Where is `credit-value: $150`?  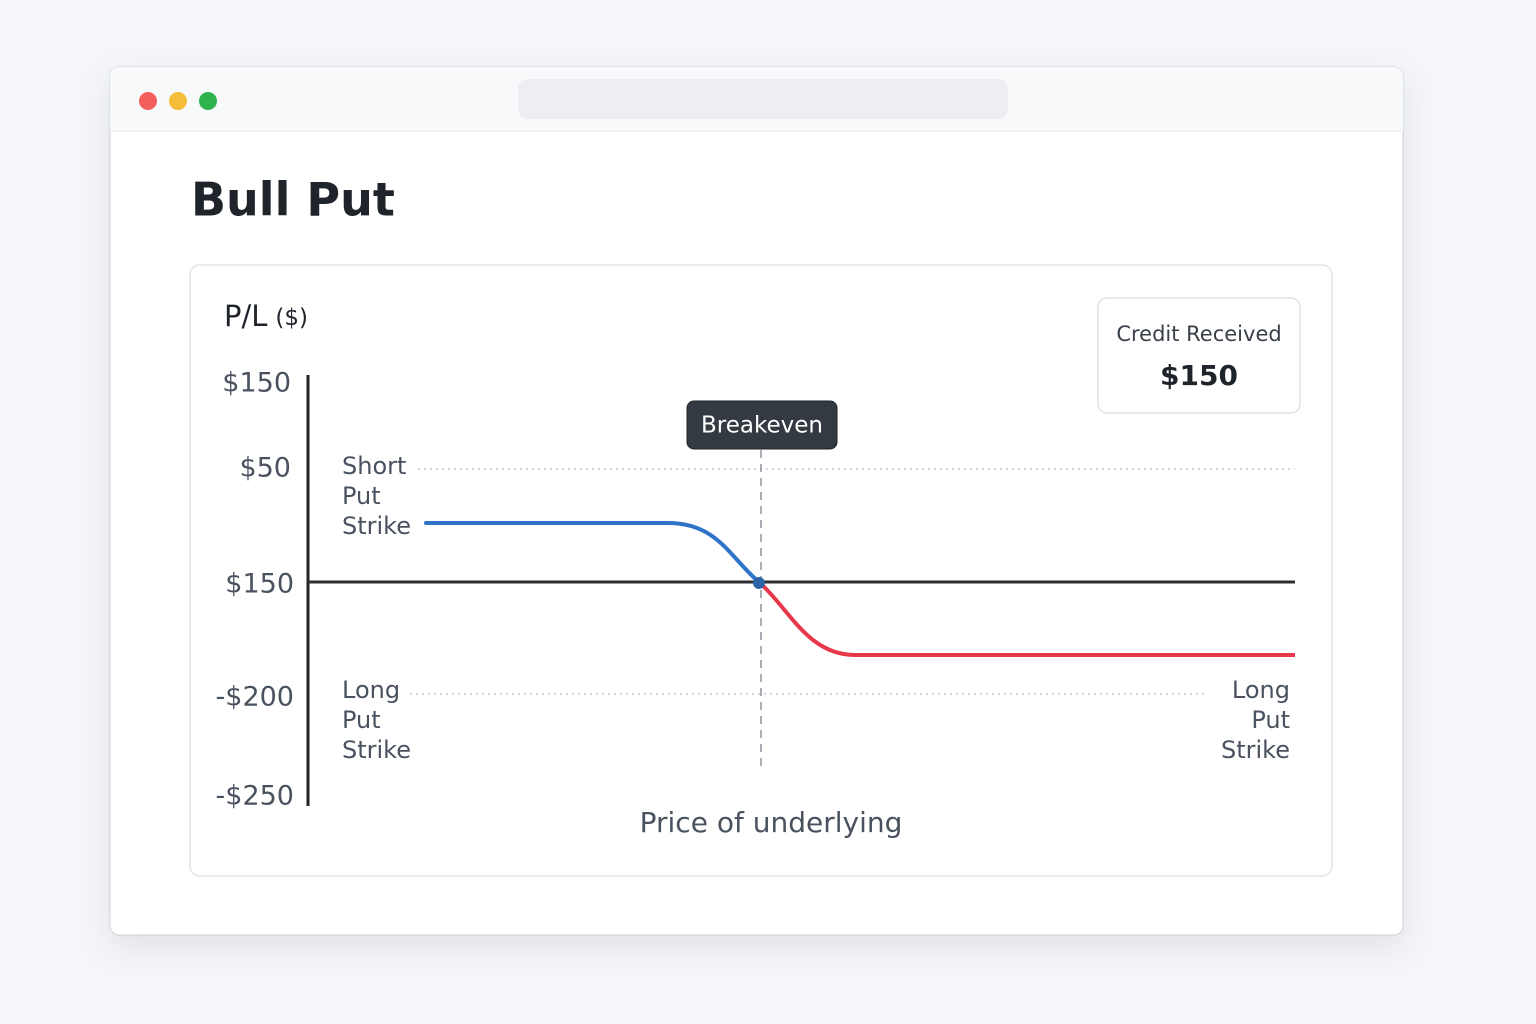
credit-value: $150 is located at coordinates (1199, 375).